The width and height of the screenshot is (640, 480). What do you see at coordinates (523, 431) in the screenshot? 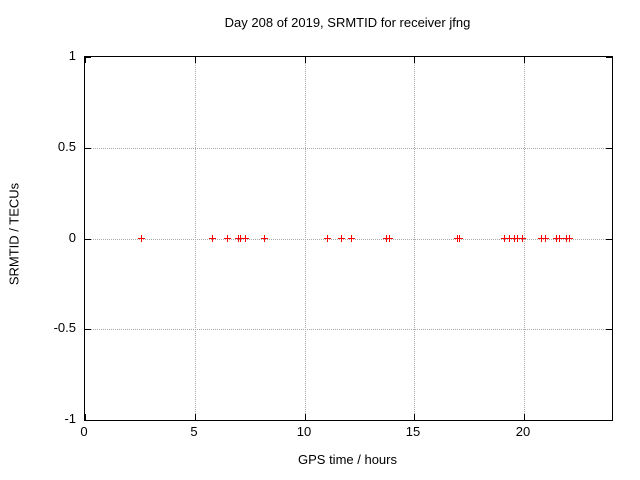
I see `x-tick-label: 20` at bounding box center [523, 431].